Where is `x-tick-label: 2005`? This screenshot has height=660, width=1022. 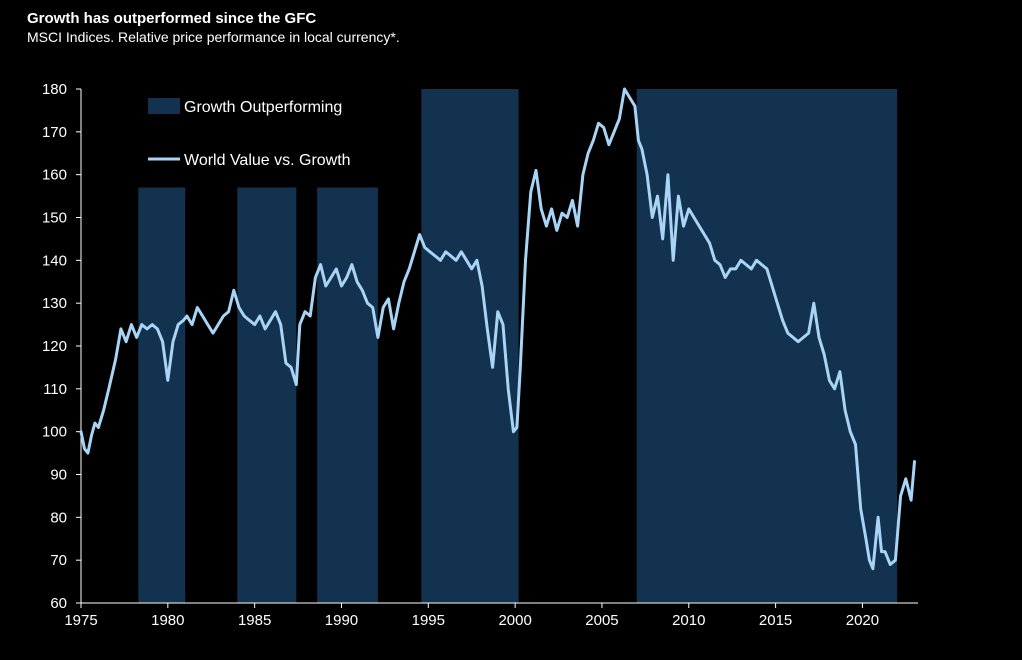
x-tick-label: 2005 is located at coordinates (601, 620).